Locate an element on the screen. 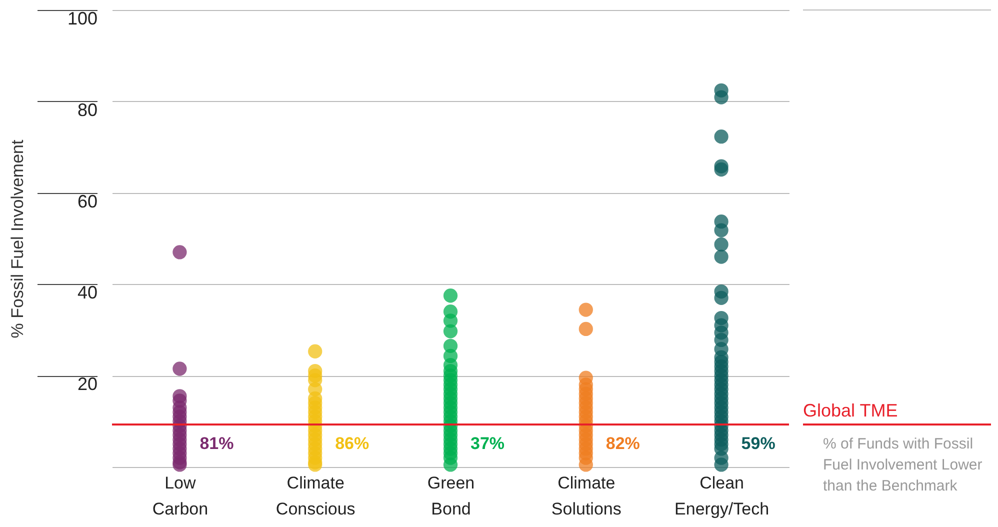 This screenshot has height=527, width=998. x-tick-label: Low Carbon is located at coordinates (180, 496).